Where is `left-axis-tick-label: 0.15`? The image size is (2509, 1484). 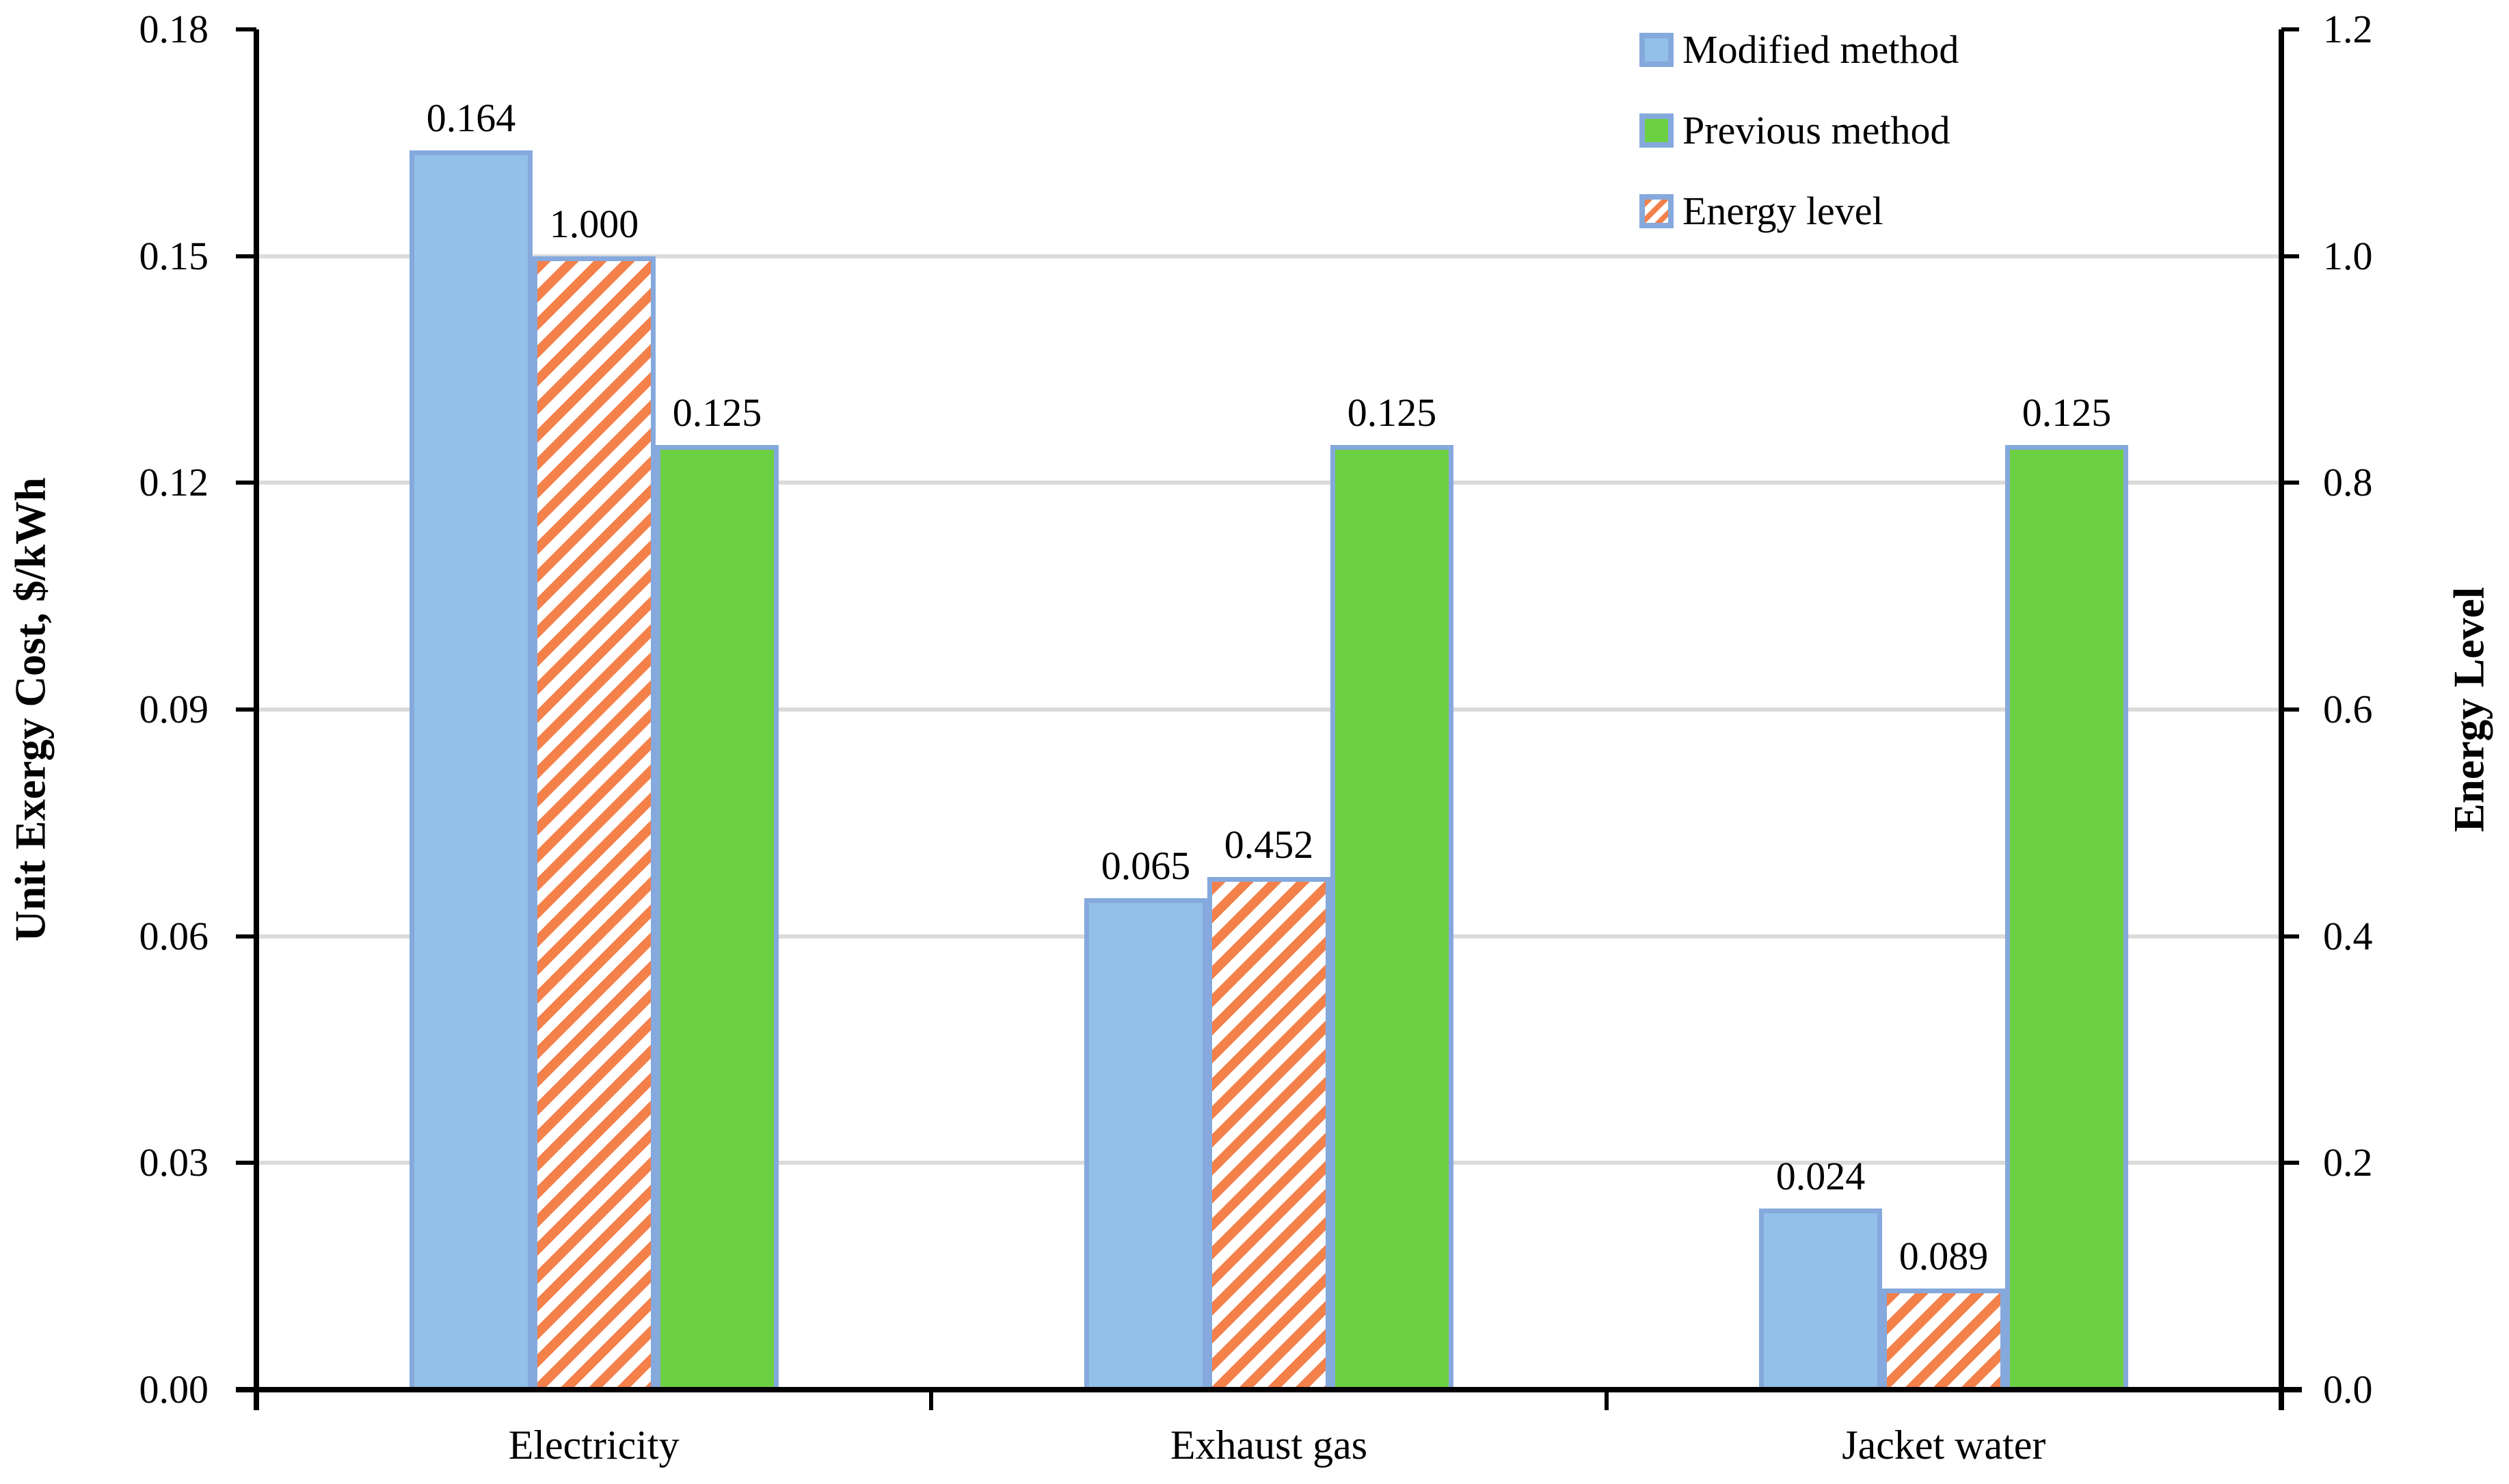
left-axis-tick-label: 0.15 is located at coordinates (174, 256).